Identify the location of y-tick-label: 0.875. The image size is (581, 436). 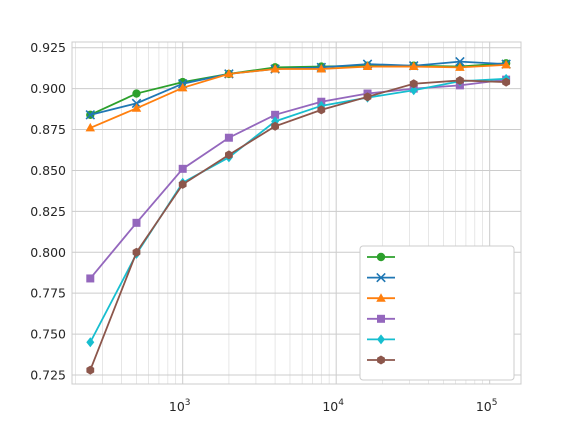
(48, 129).